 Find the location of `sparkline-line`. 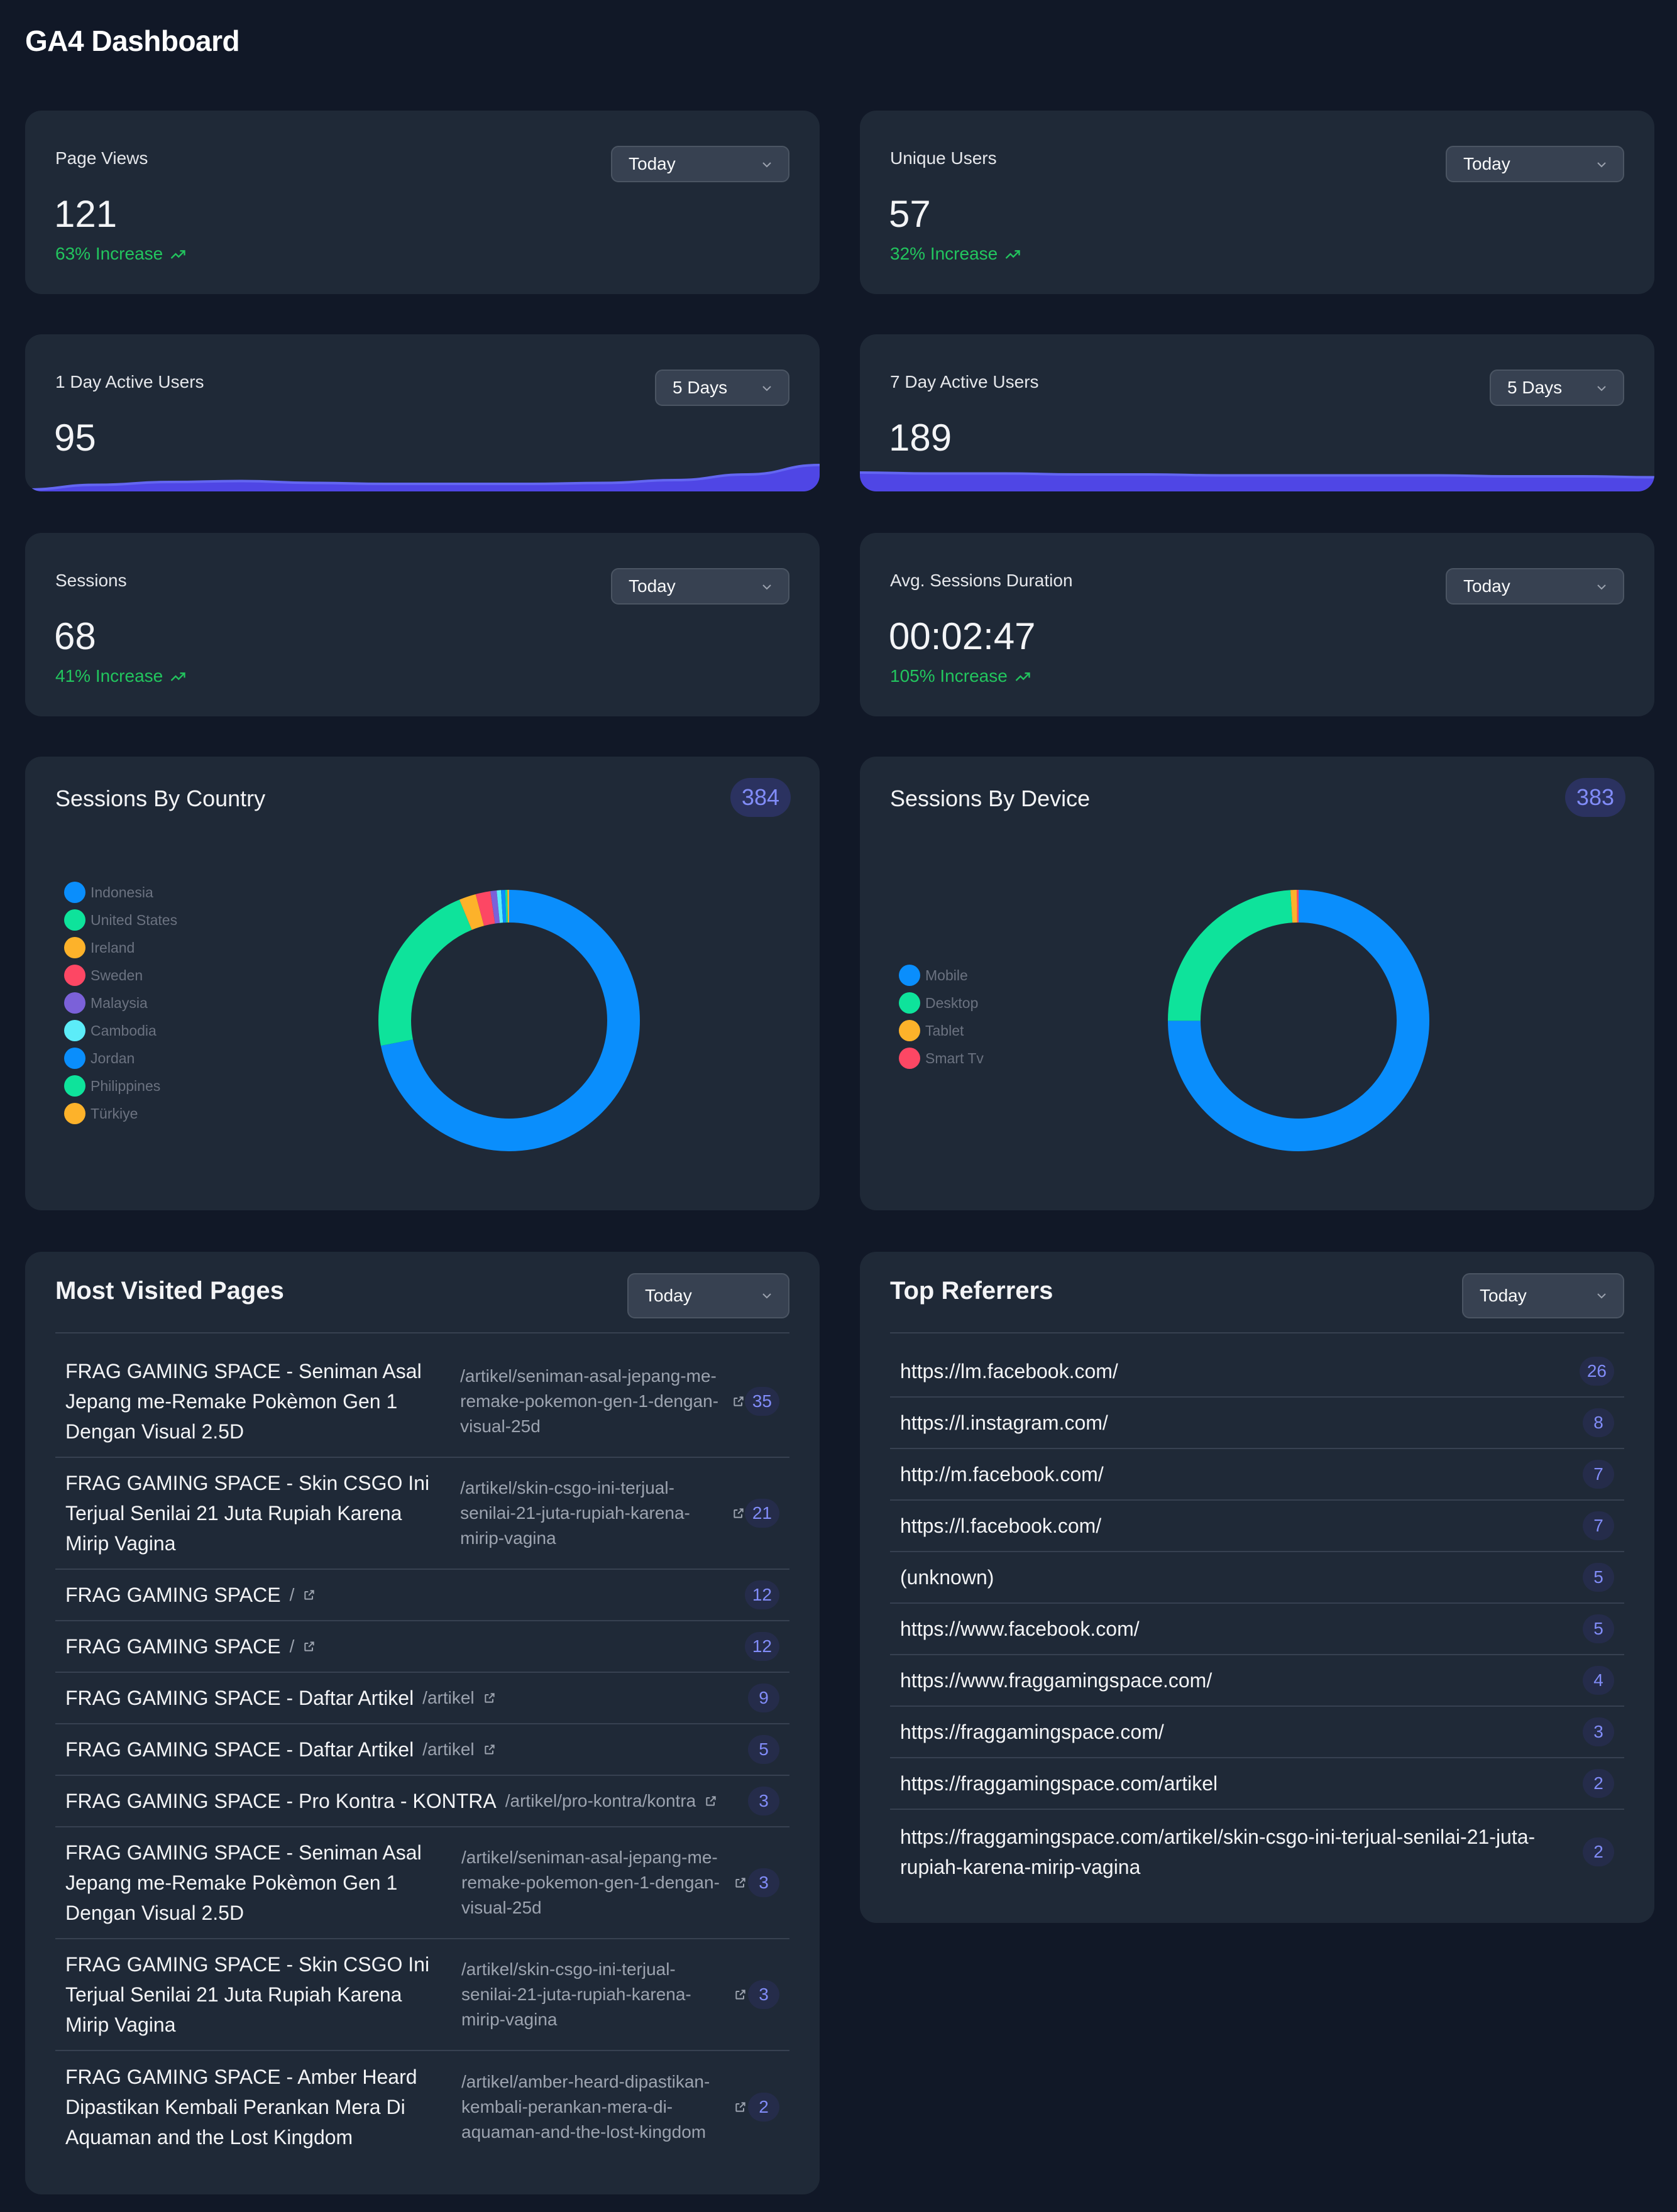

sparkline-line is located at coordinates (1257, 475).